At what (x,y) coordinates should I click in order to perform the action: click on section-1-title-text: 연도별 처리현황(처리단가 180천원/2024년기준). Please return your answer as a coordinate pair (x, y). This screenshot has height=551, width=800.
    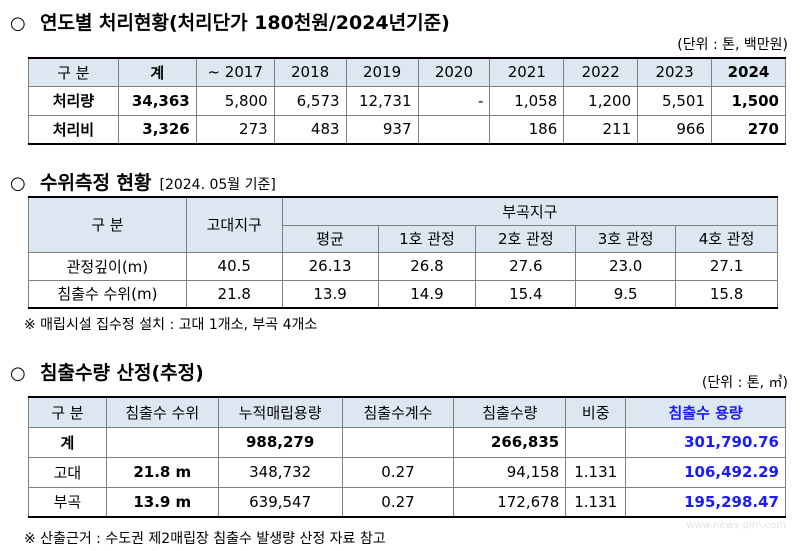
    Looking at the image, I should click on (245, 23).